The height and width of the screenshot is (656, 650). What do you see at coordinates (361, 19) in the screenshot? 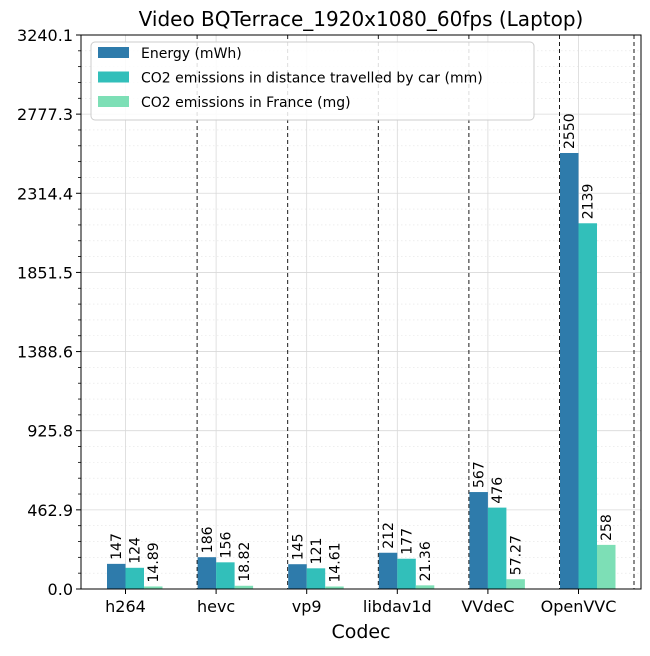
I see `chart-title: Video BQTerrace_1920x1080_60fps (Laptop)` at bounding box center [361, 19].